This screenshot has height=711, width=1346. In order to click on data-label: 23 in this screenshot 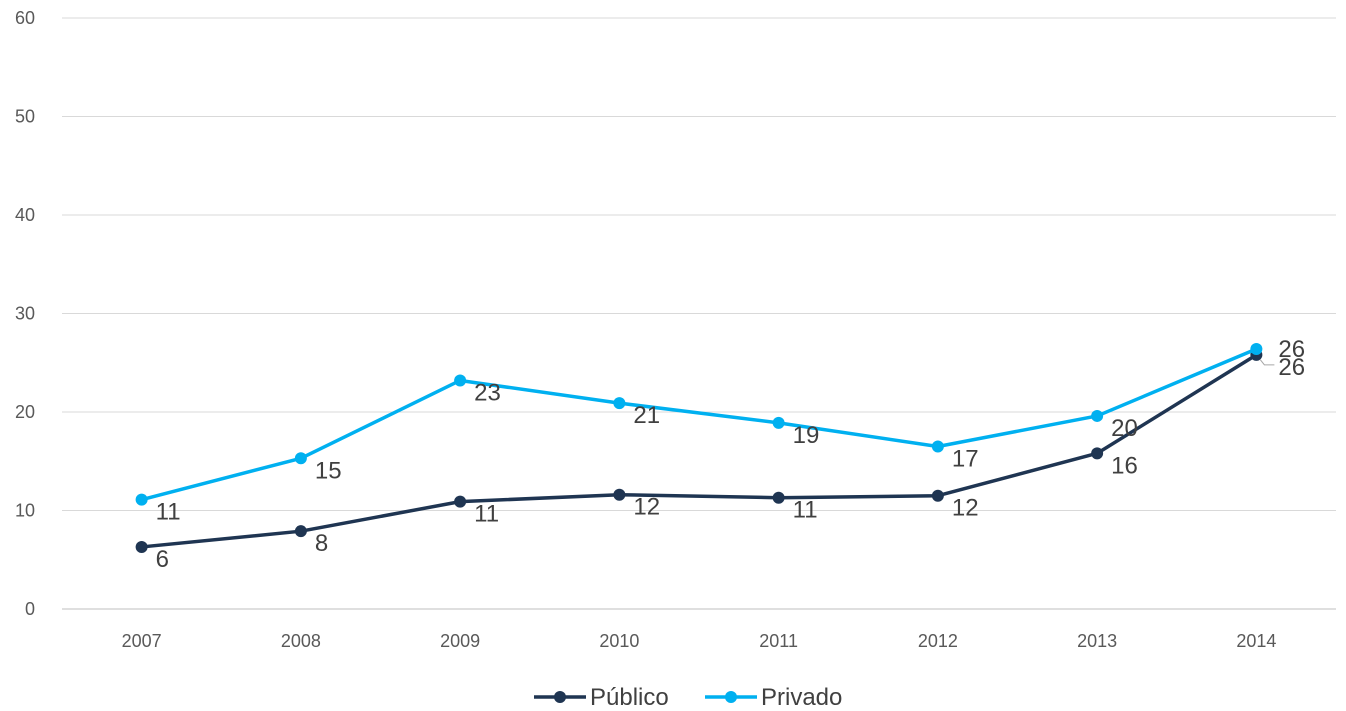, I will do `click(487, 392)`.